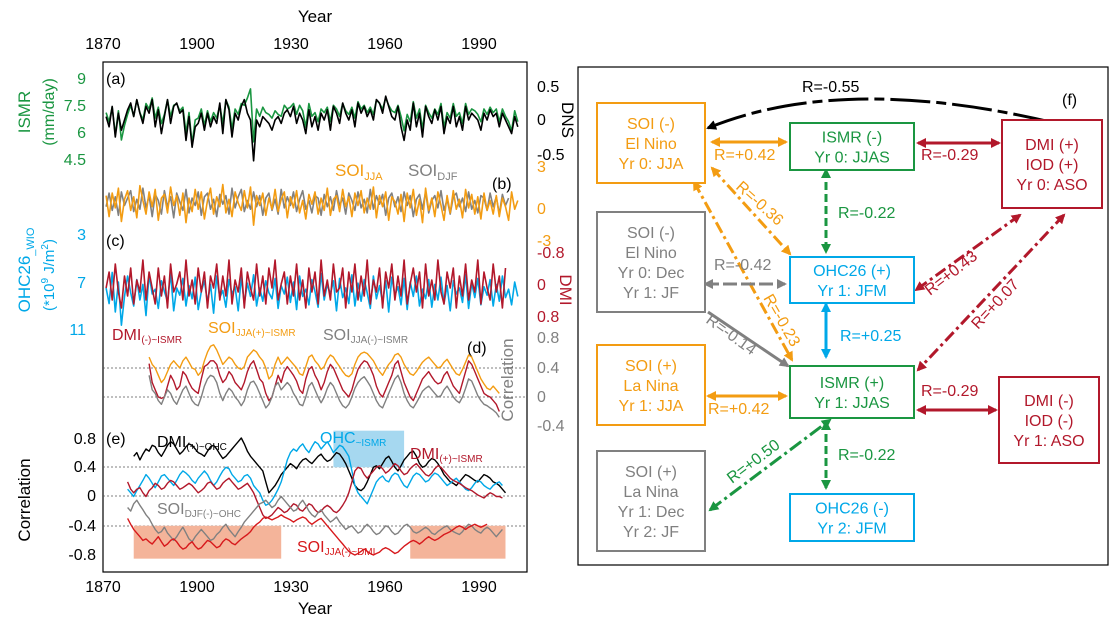 Image resolution: width=1115 pixels, height=626 pixels. I want to click on arrow-soi-dmi-top, so click(891, 114).